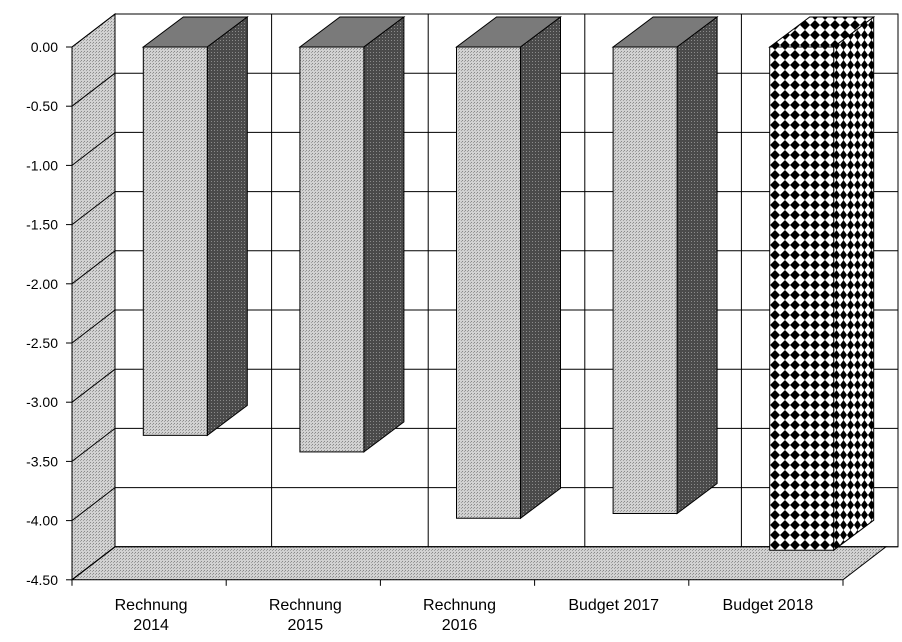  I want to click on x-category-label: Budget 2017, so click(613, 605).